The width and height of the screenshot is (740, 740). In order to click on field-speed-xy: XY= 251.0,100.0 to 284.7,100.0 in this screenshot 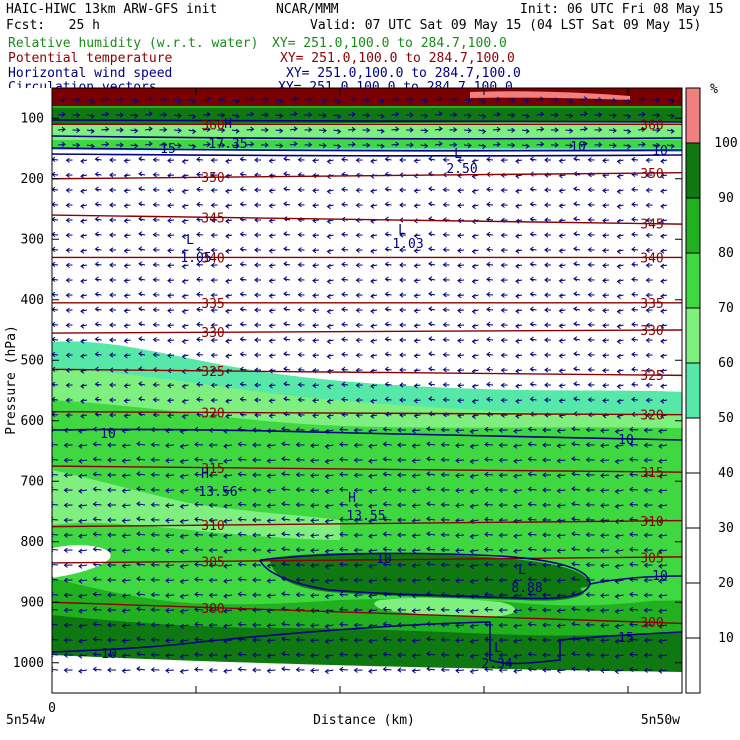, I will do `click(403, 73)`.